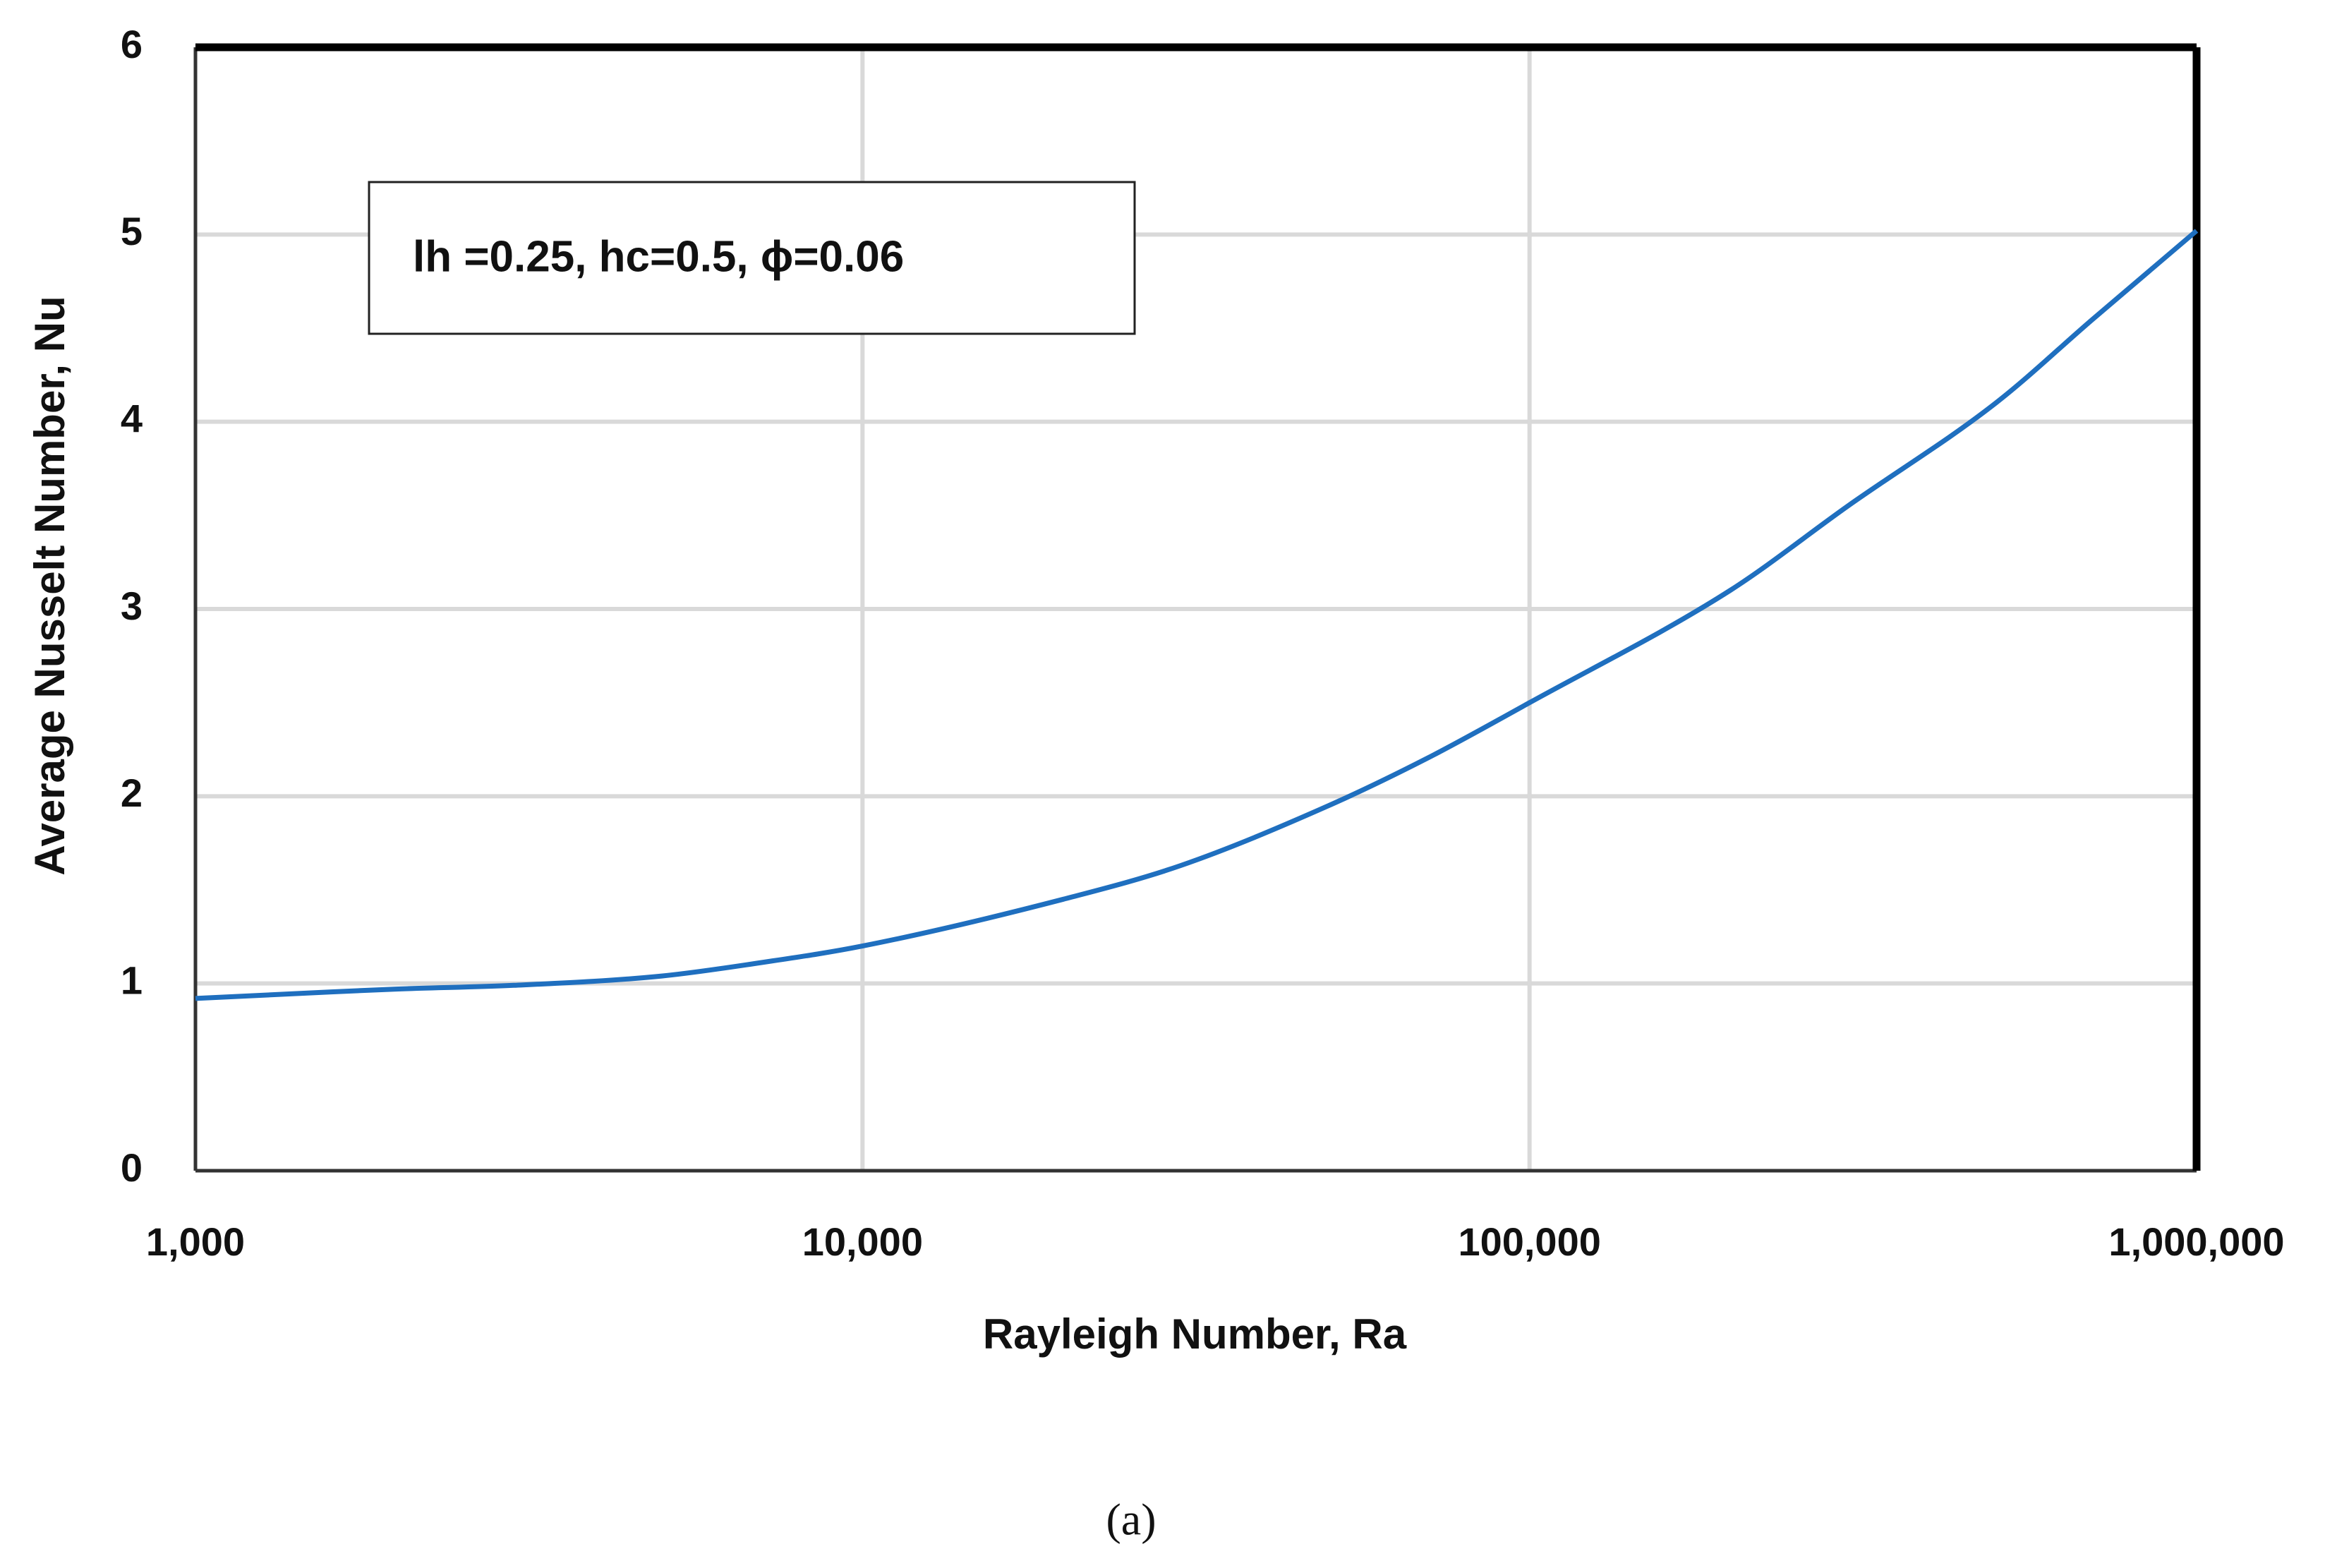  What do you see at coordinates (1131, 1520) in the screenshot?
I see `figure-caption: (a)` at bounding box center [1131, 1520].